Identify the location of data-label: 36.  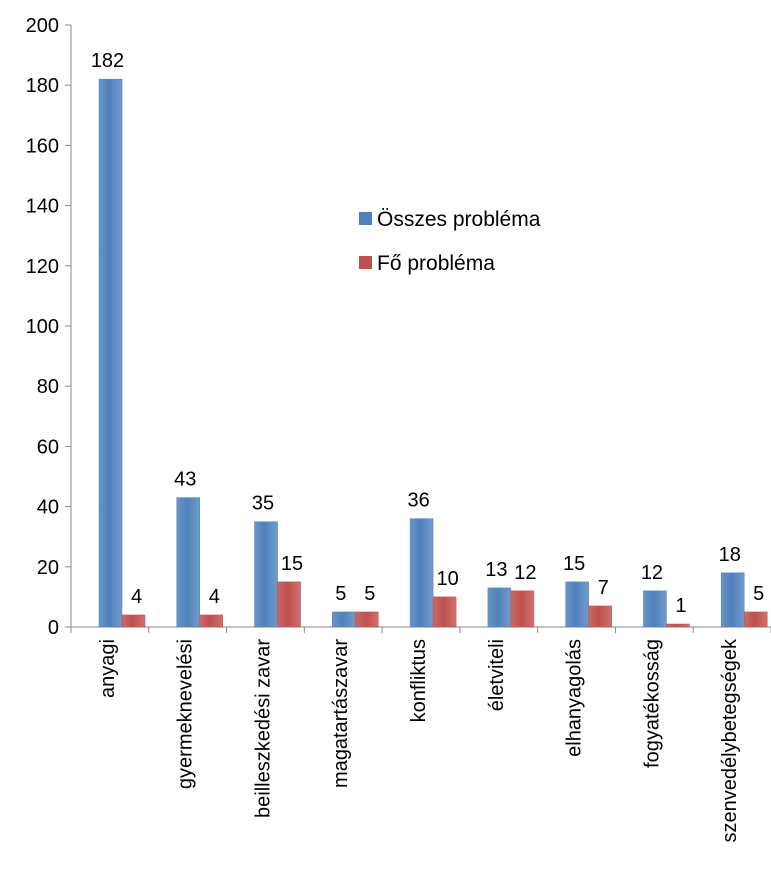
(418, 501).